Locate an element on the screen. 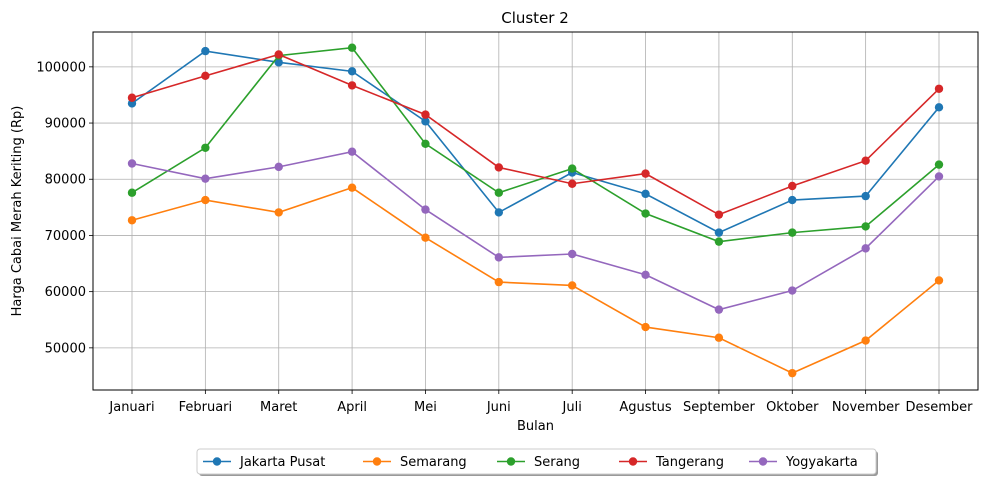 This screenshot has width=989, height=483. x-tick-label: November is located at coordinates (866, 407).